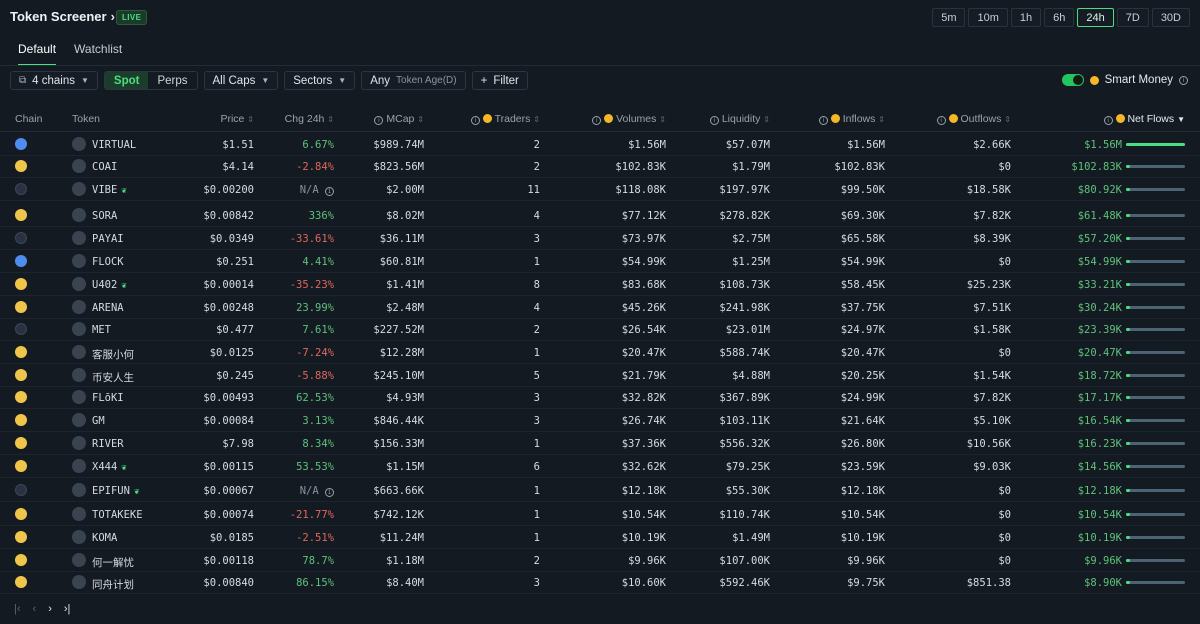 This screenshot has width=1200, height=624. What do you see at coordinates (1004, 353) in the screenshot?
I see `outflows: $0` at bounding box center [1004, 353].